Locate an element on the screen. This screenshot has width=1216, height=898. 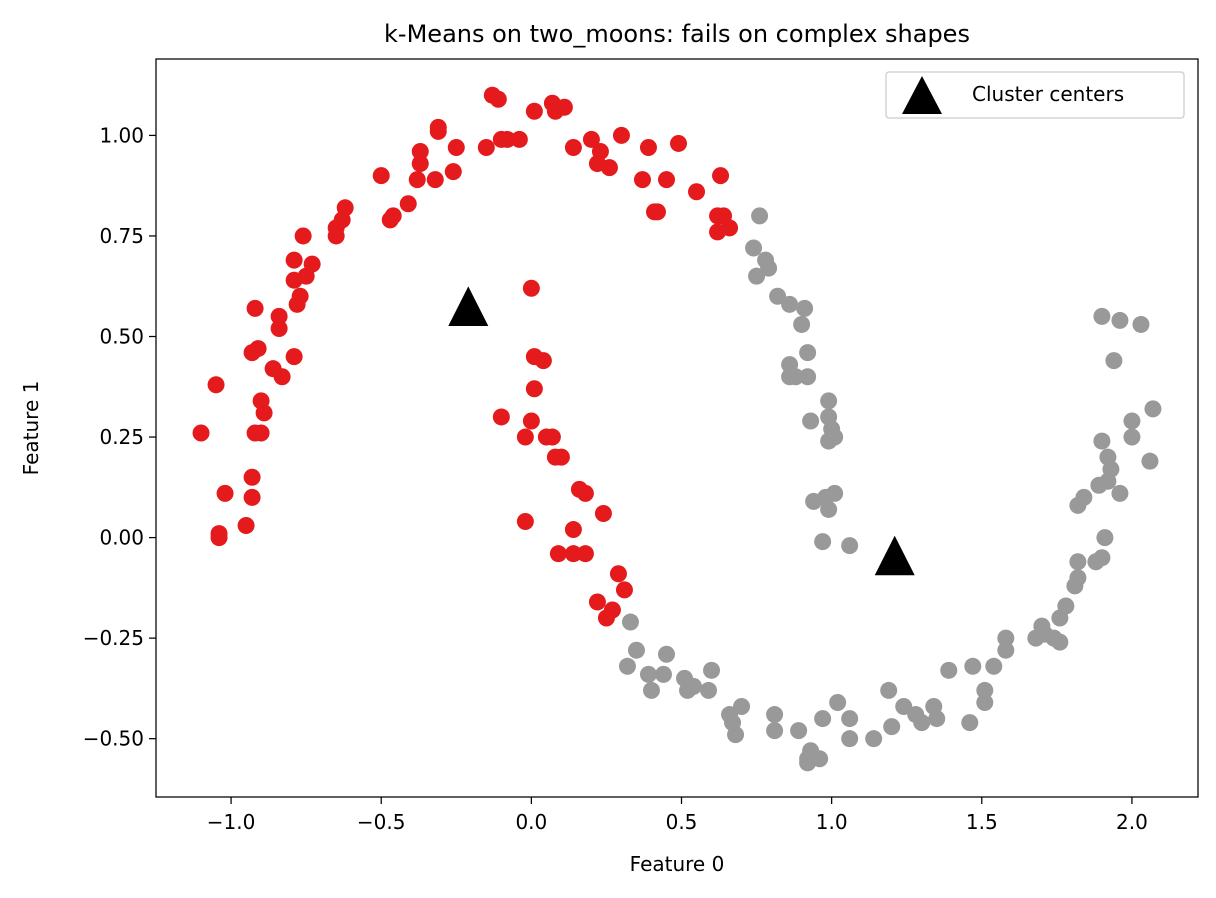
y-axis: −0.50 −0.25 0.00 0.25 0.50 0.75 1.00 is located at coordinates (119, 437).